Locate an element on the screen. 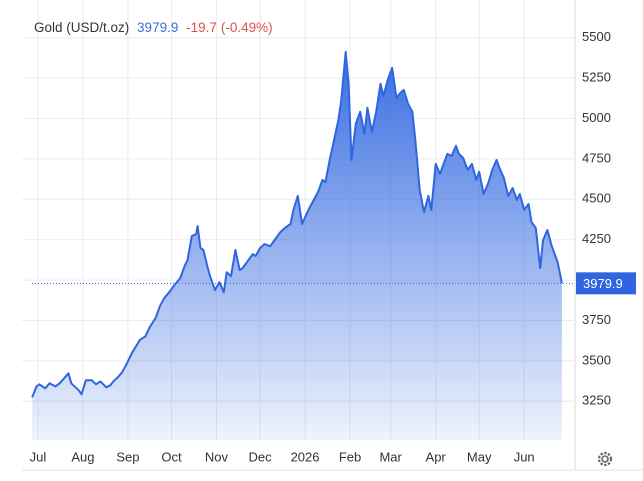 This screenshot has width=643, height=481. settings-icon is located at coordinates (605, 459).